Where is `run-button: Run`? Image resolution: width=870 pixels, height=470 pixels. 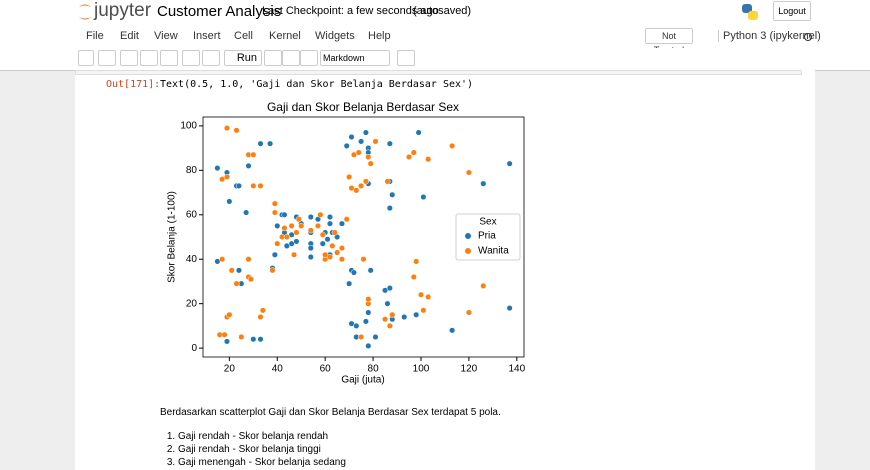 run-button: Run is located at coordinates (243, 58).